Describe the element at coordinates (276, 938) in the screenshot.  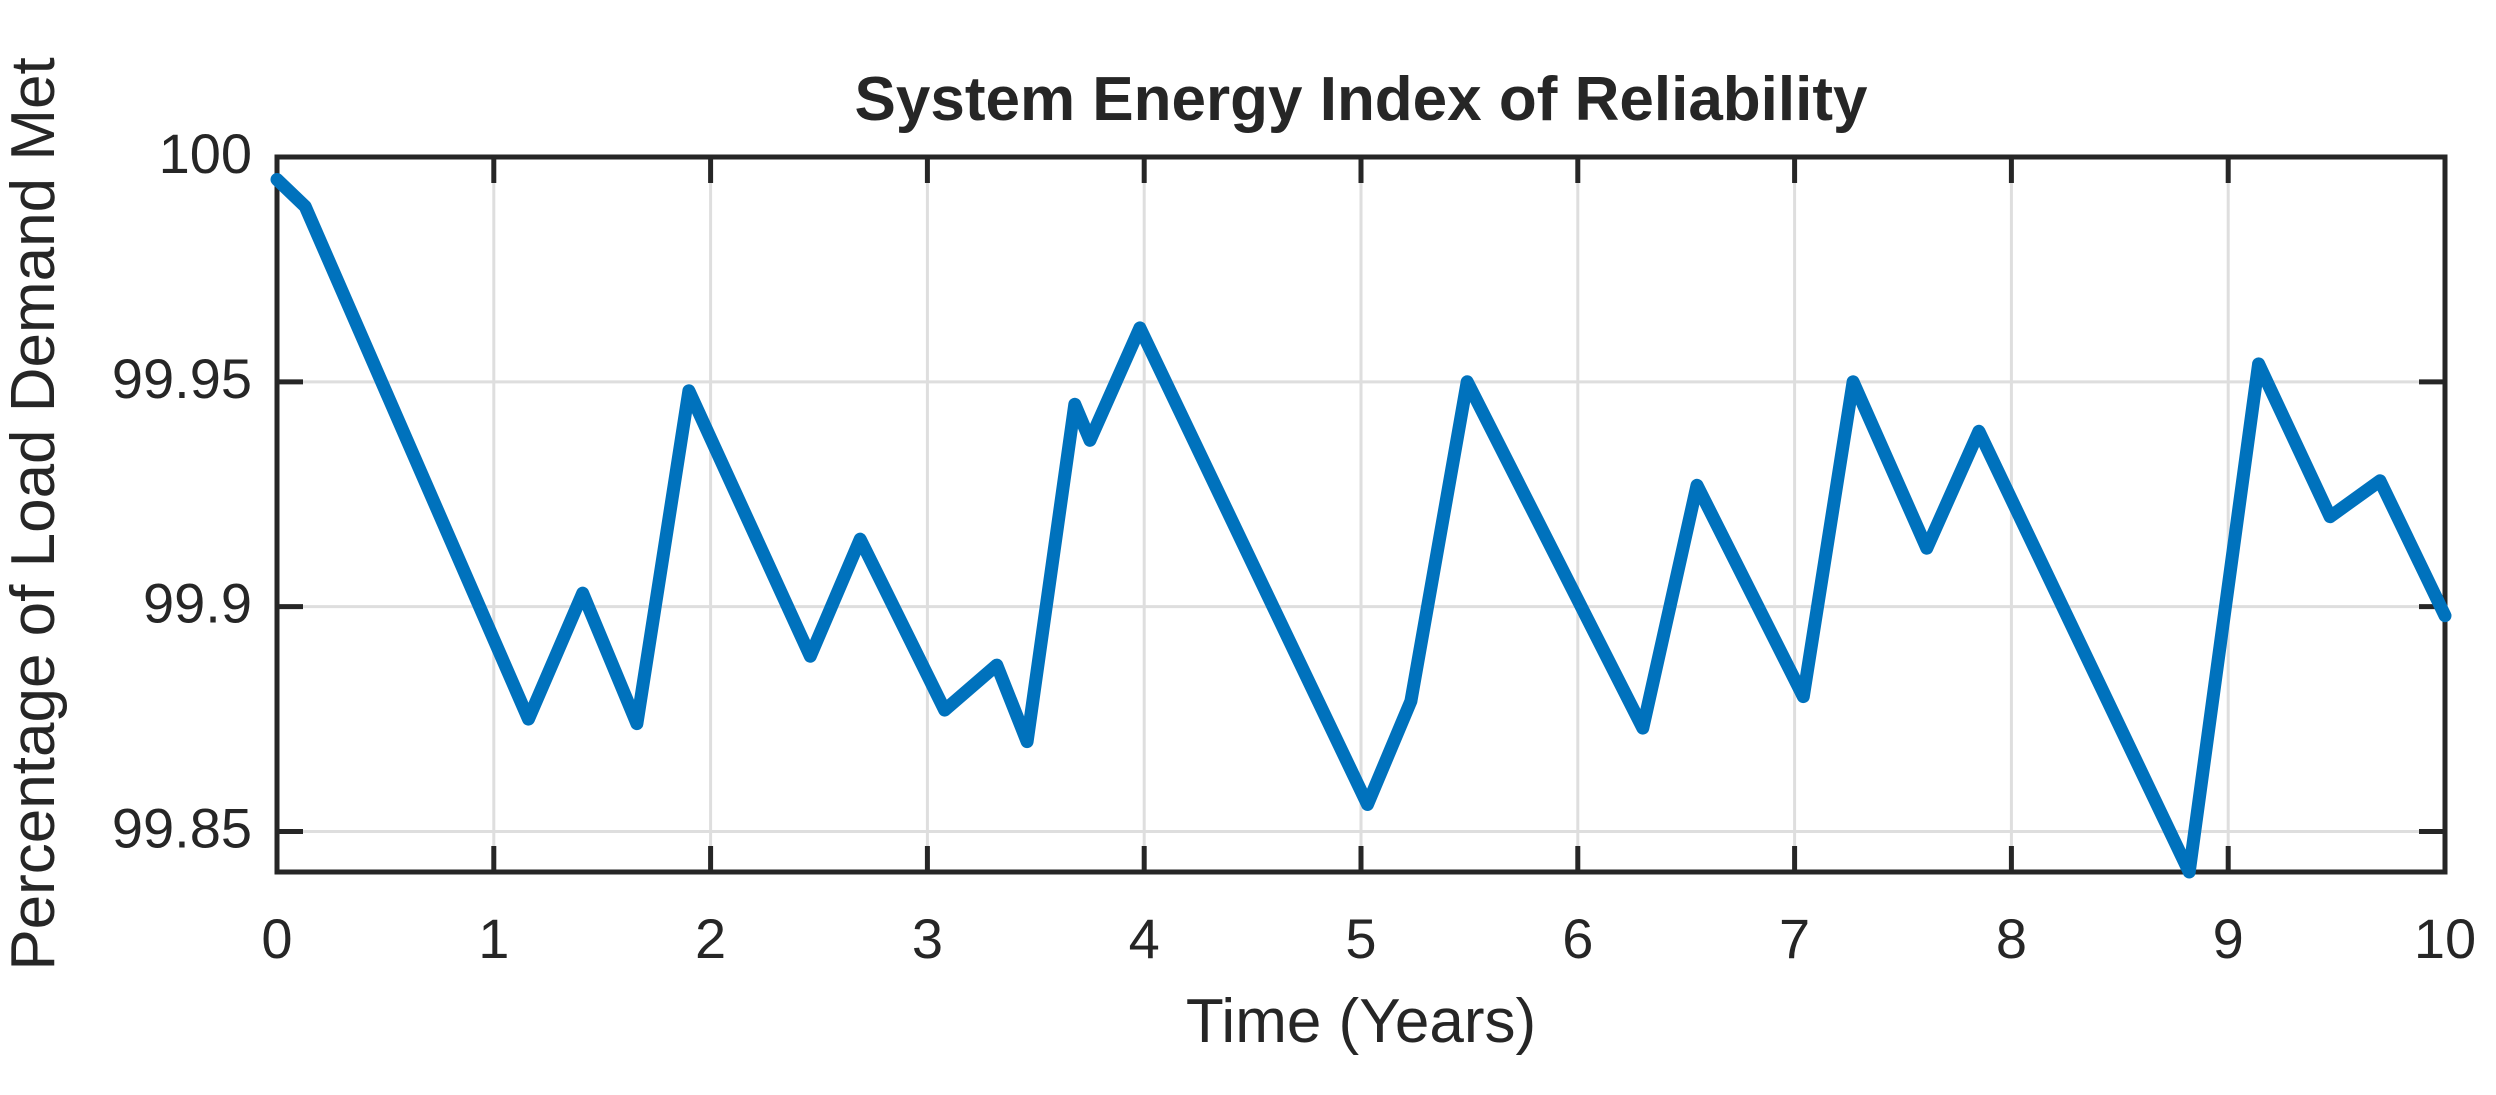
I see `x-tick-label: 0` at that location.